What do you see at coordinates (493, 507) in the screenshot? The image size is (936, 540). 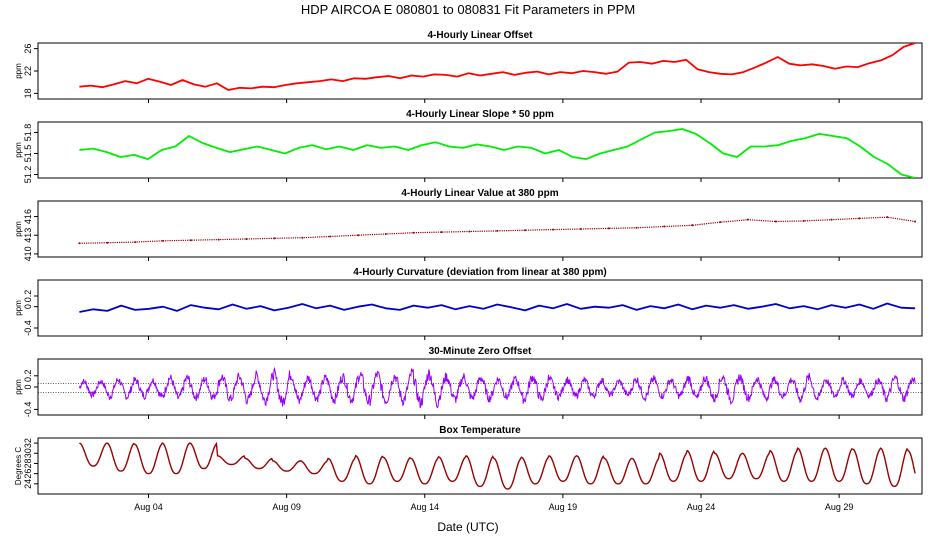 I see `x-axis: Aug 04 Aug 09 Aug 14 Aug 19 Aug 24 Aug 29` at bounding box center [493, 507].